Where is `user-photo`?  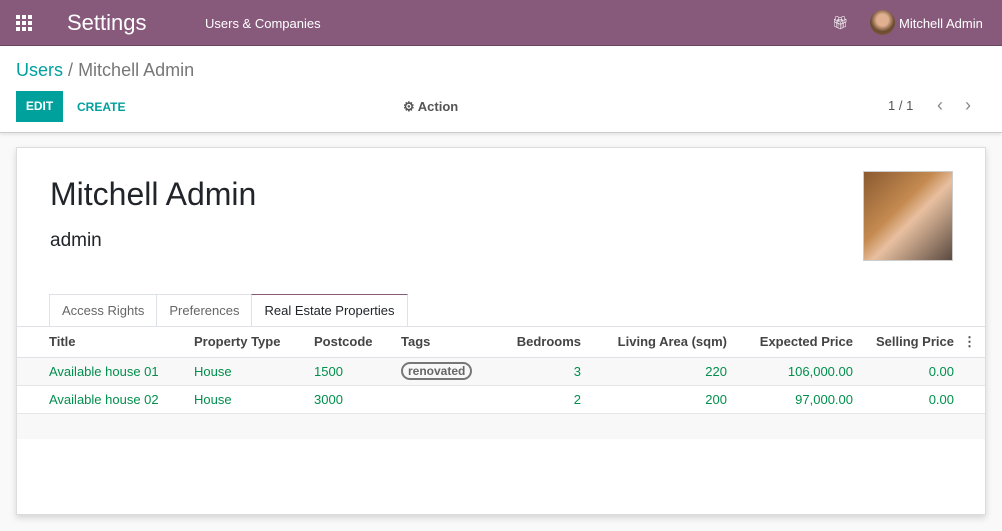 user-photo is located at coordinates (908, 216).